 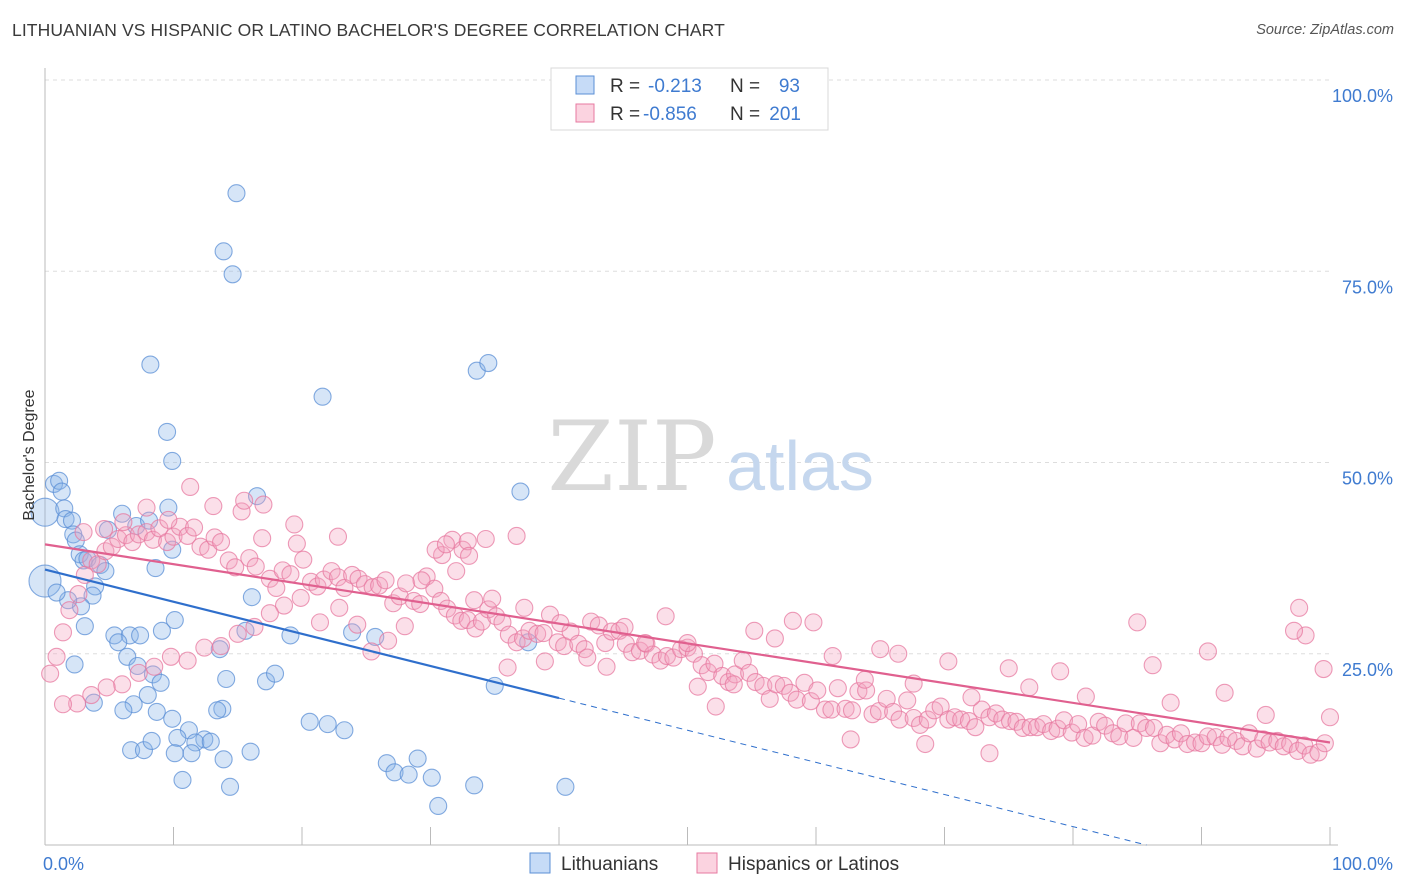 What do you see at coordinates (670, 114) in the screenshot?
I see `stats-r-value-1: -0.856` at bounding box center [670, 114].